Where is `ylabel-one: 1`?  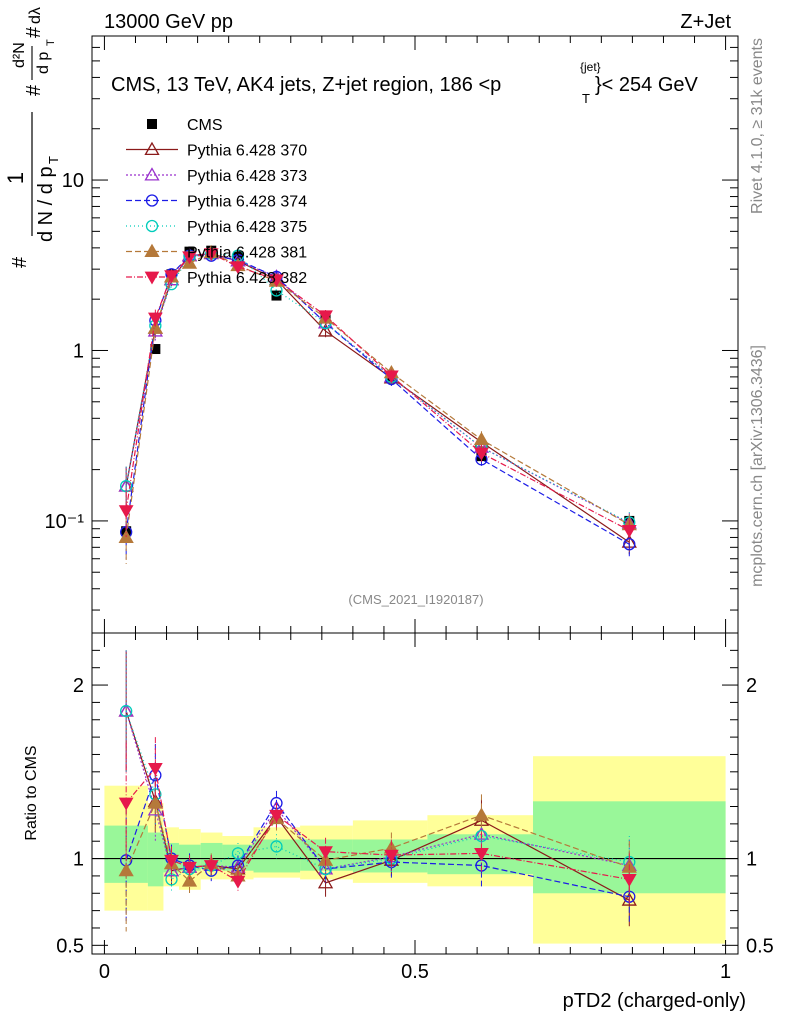 ylabel-one: 1 is located at coordinates (15, 178).